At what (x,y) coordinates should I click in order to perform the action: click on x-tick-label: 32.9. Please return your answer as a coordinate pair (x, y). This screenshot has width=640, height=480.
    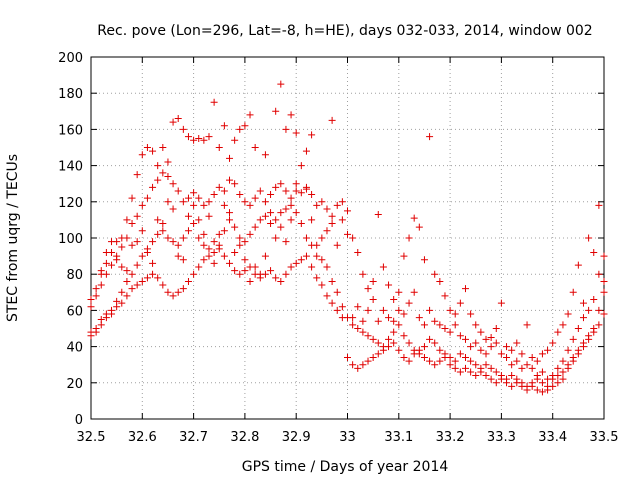
    Looking at the image, I should click on (296, 437).